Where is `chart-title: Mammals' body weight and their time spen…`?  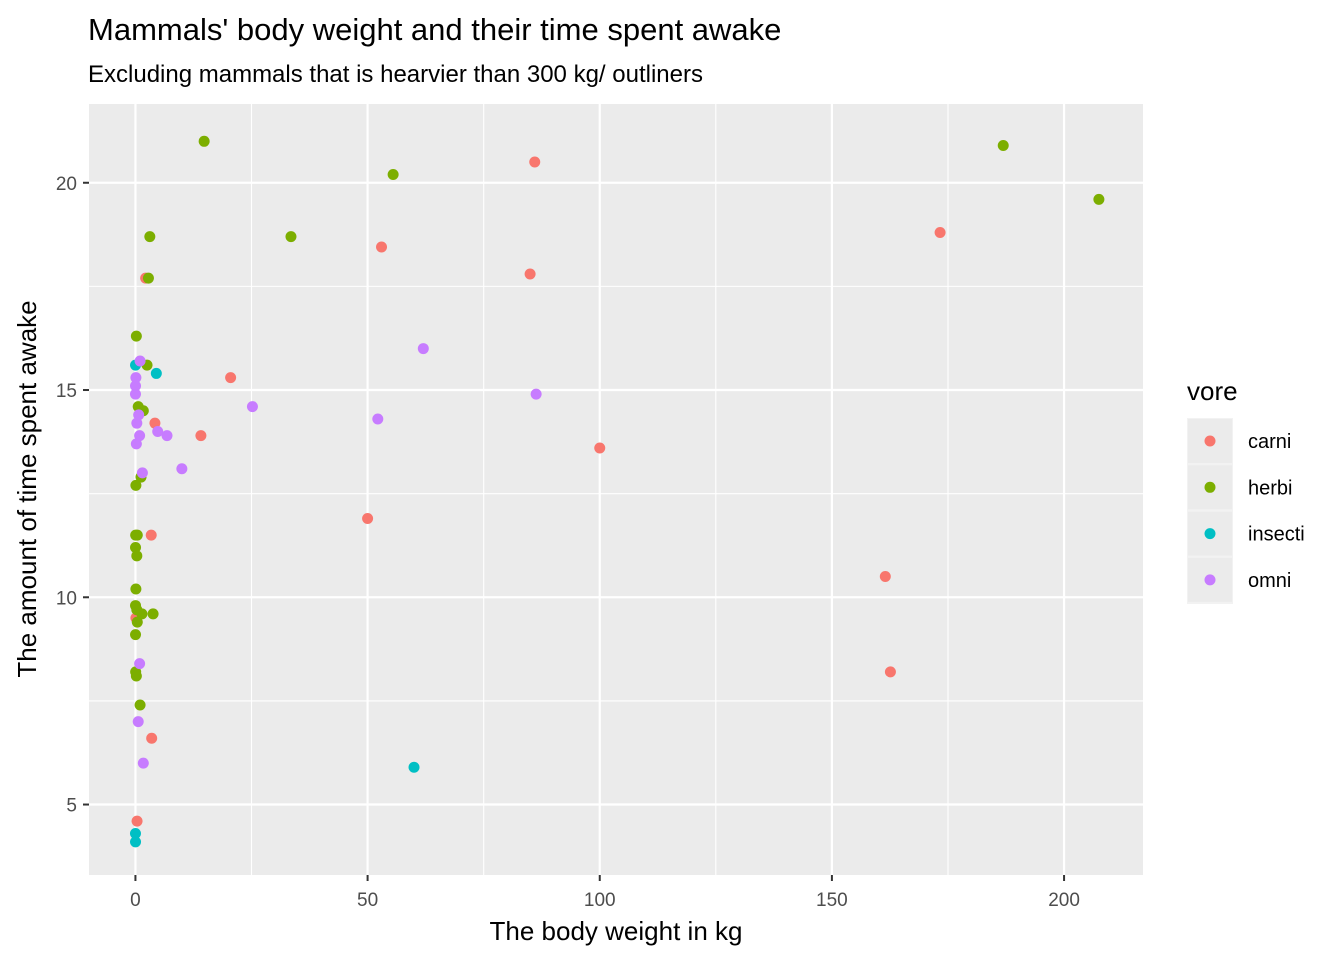 chart-title: Mammals' body weight and their time spen… is located at coordinates (434, 29).